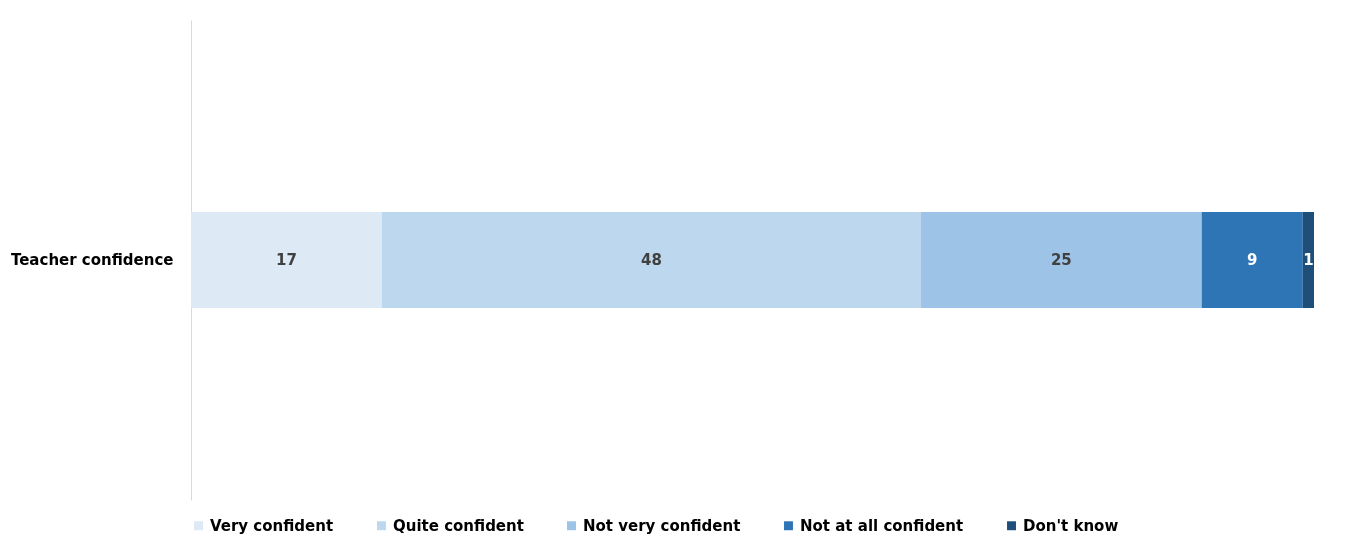 The width and height of the screenshot is (1356, 550). I want to click on legend-label: Don't know, so click(1071, 525).